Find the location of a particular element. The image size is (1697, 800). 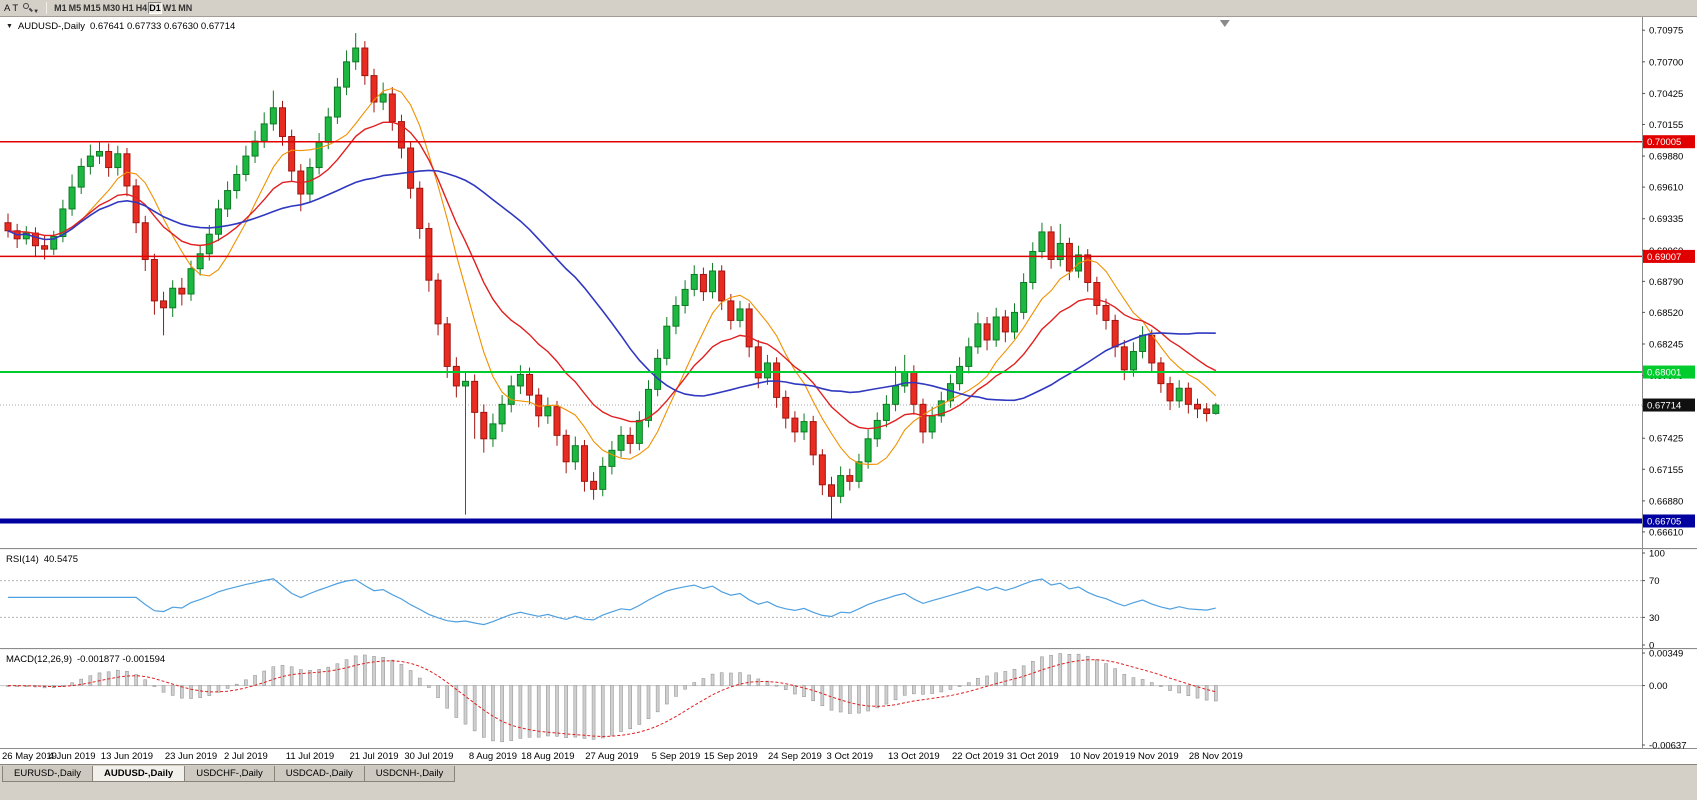

symbol-dropdown-icon: ▼ is located at coordinates (9, 26).